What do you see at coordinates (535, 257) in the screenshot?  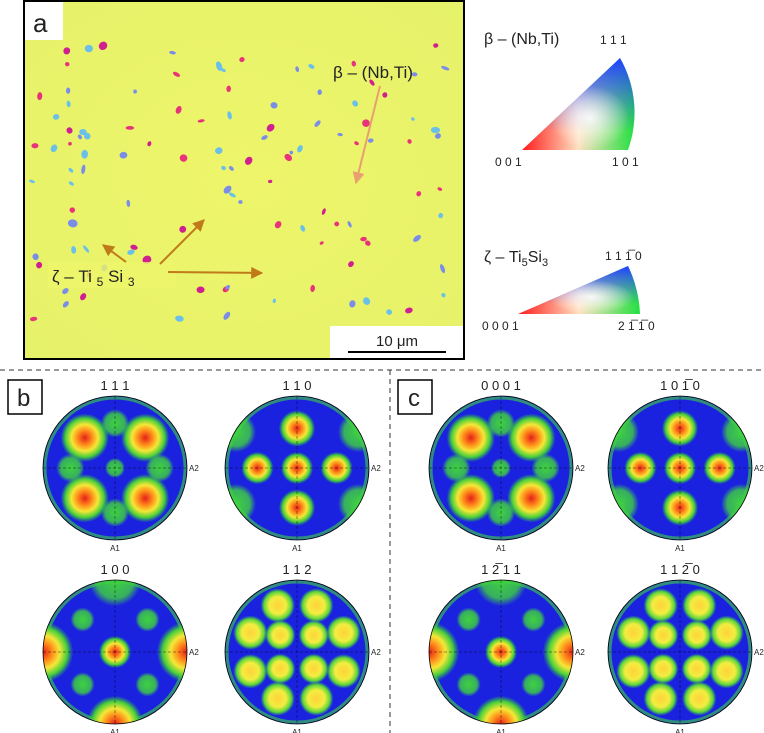 I see `text: Si` at bounding box center [535, 257].